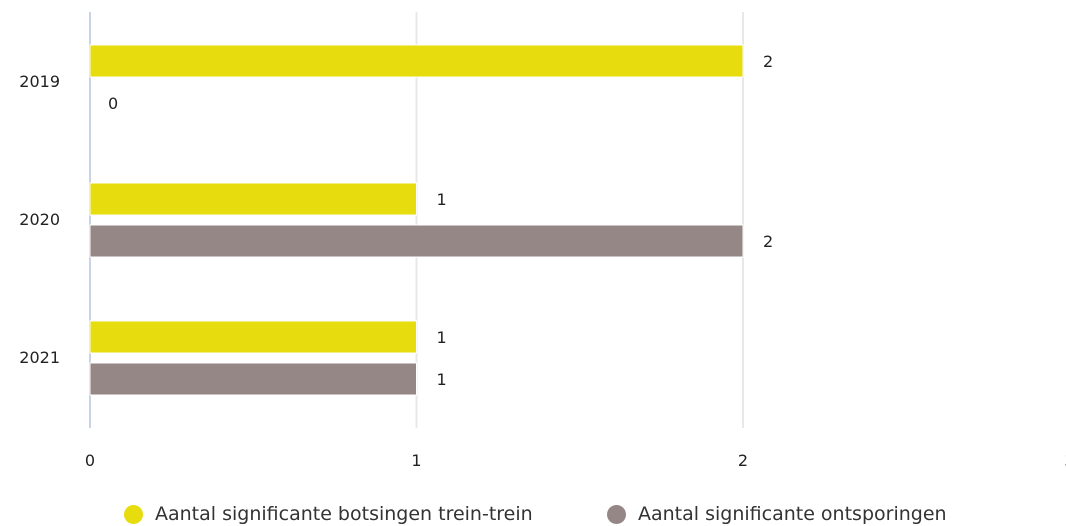  What do you see at coordinates (768, 61) in the screenshot?
I see `data-label-2019-series-1: 2` at bounding box center [768, 61].